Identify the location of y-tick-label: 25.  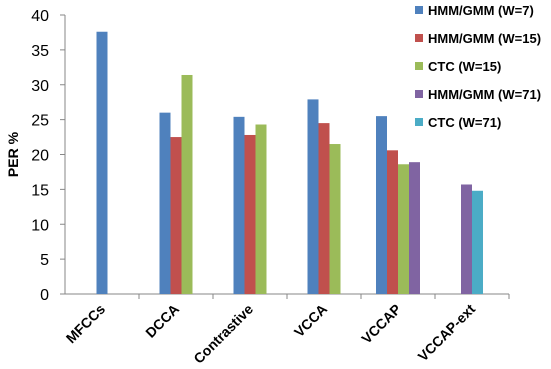
(40, 121).